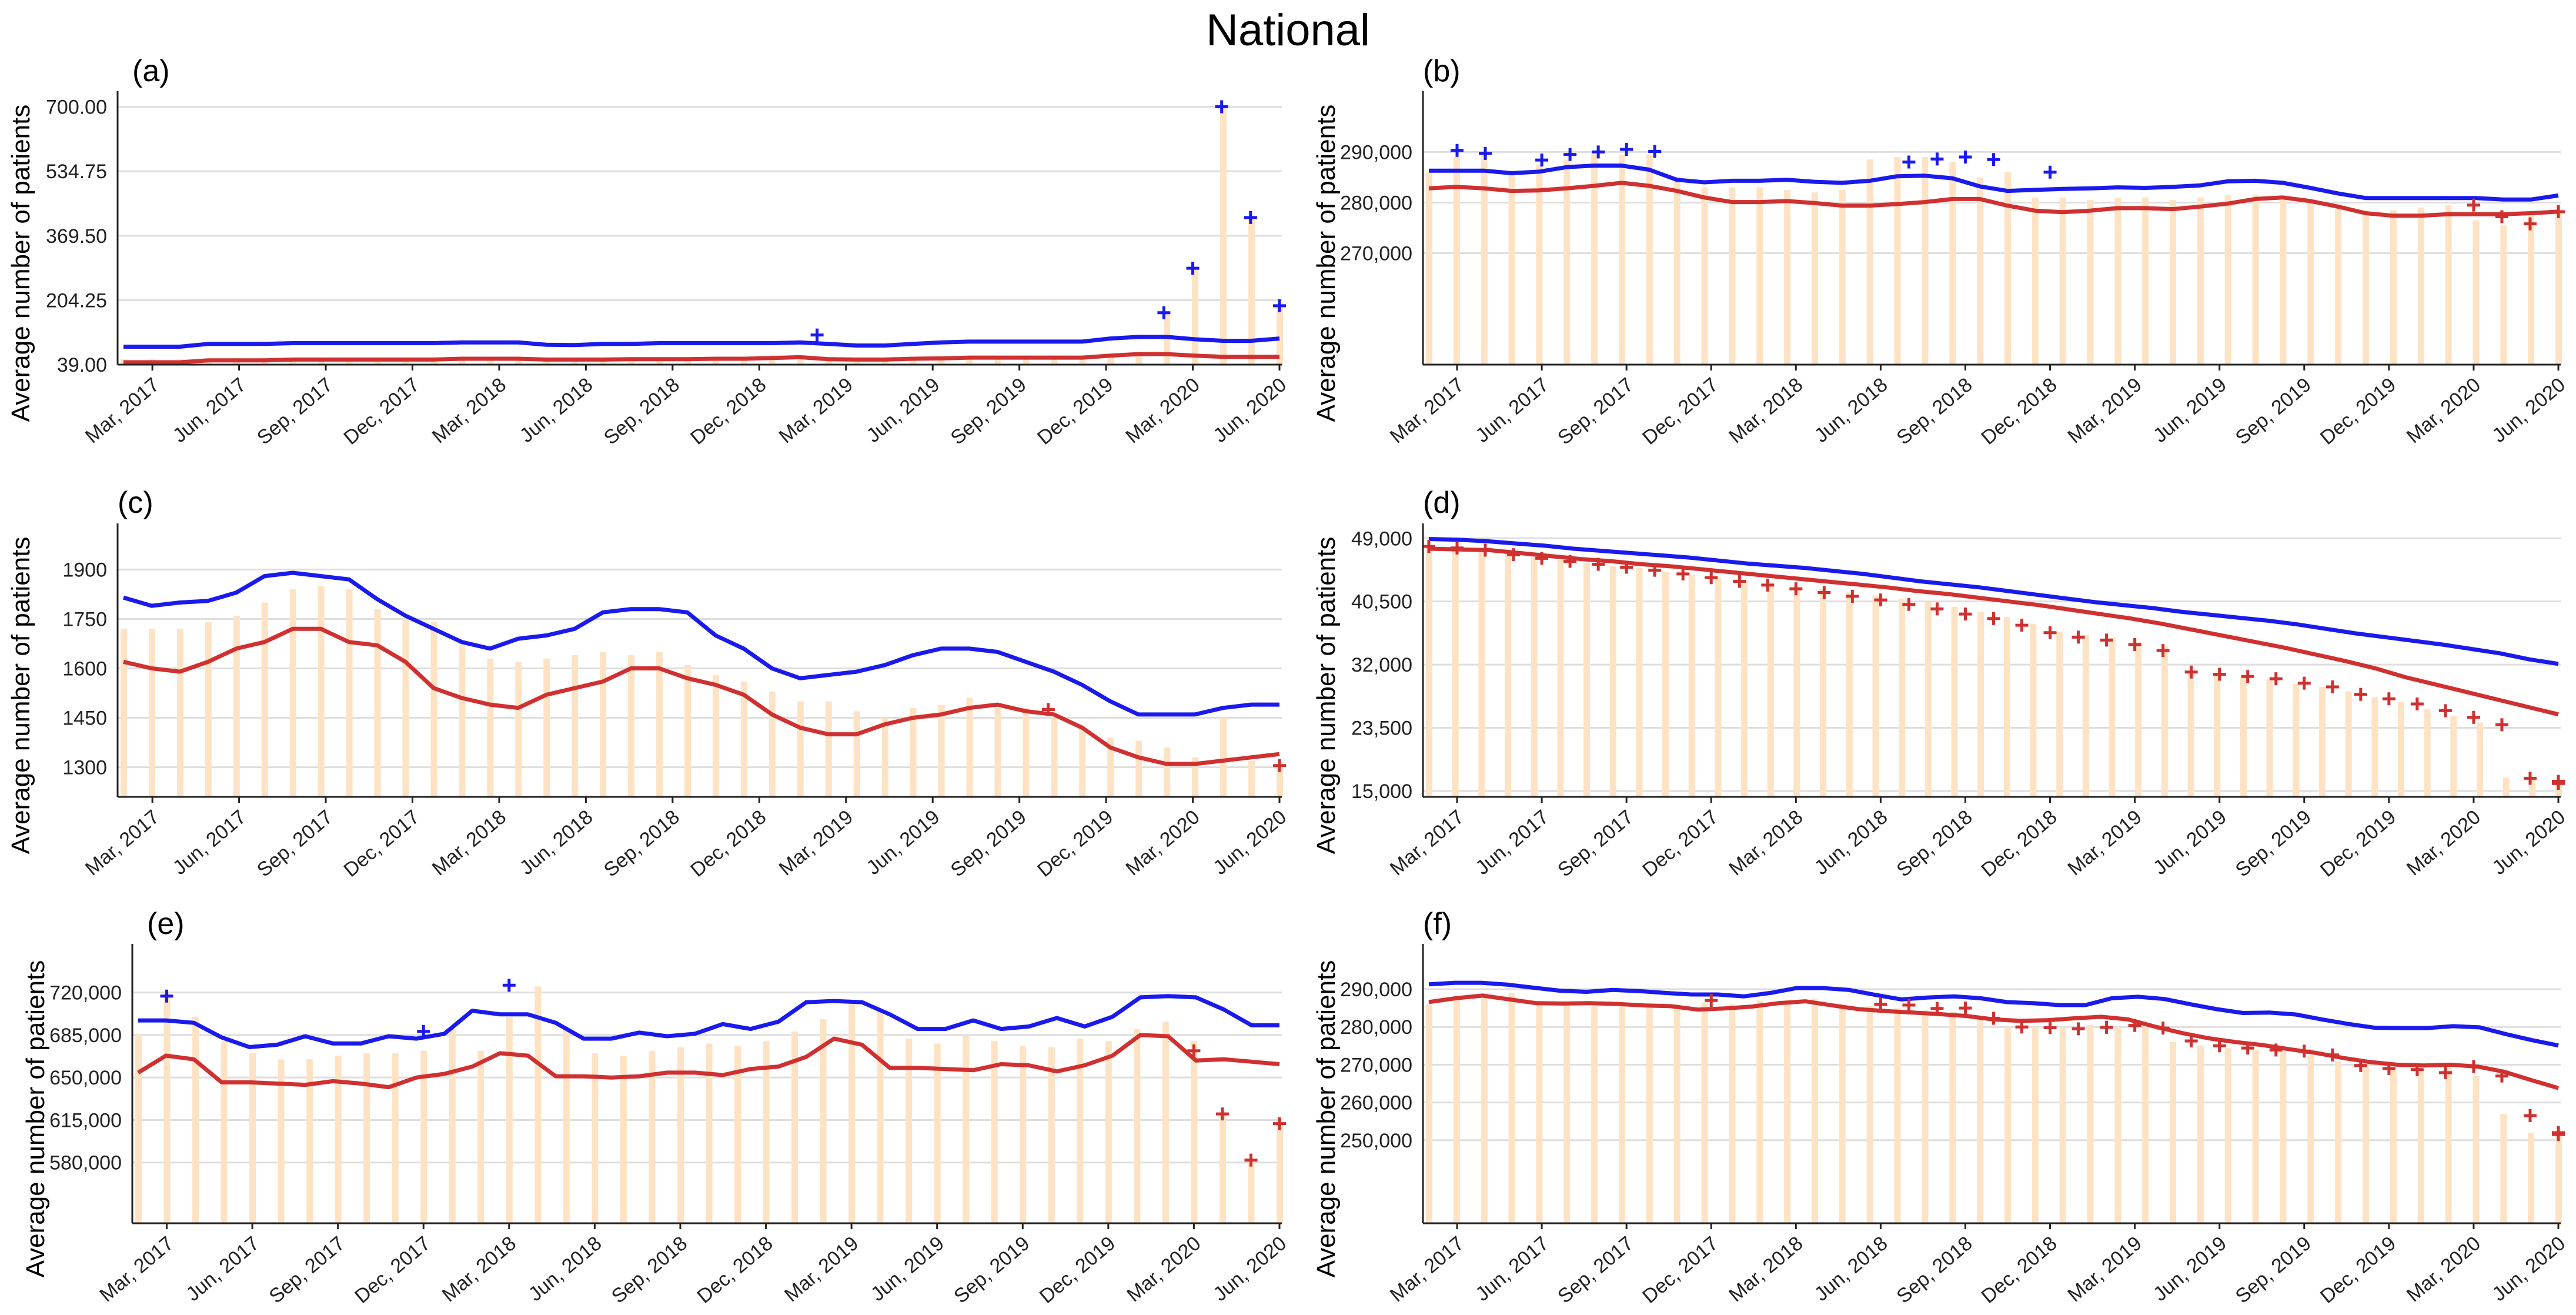  I want to click on upper-series-line, so click(1993, 1014).